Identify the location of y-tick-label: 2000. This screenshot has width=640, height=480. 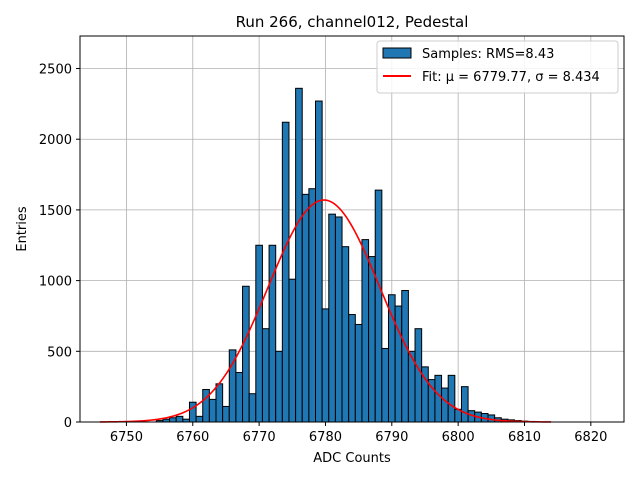
(55, 140).